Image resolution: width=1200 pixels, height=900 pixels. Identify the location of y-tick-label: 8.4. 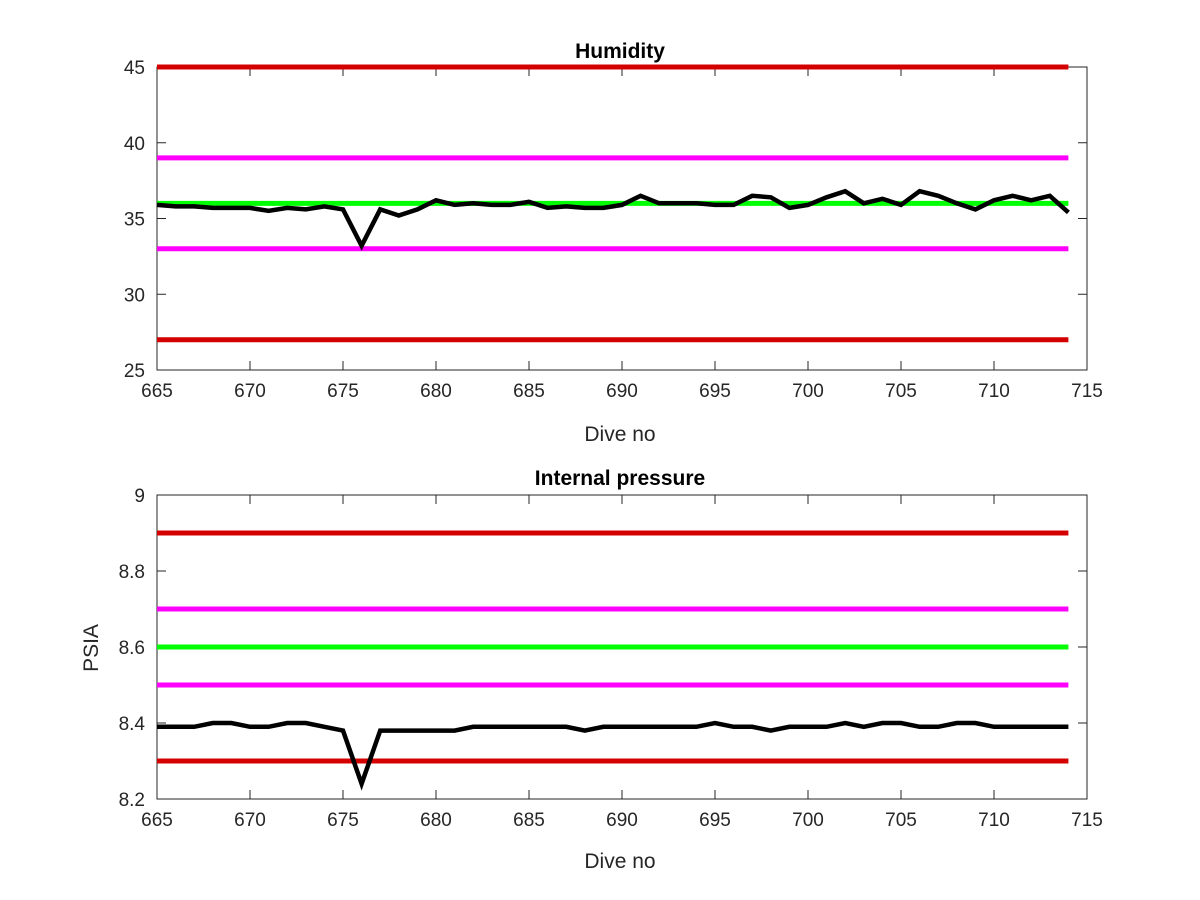
(132, 724).